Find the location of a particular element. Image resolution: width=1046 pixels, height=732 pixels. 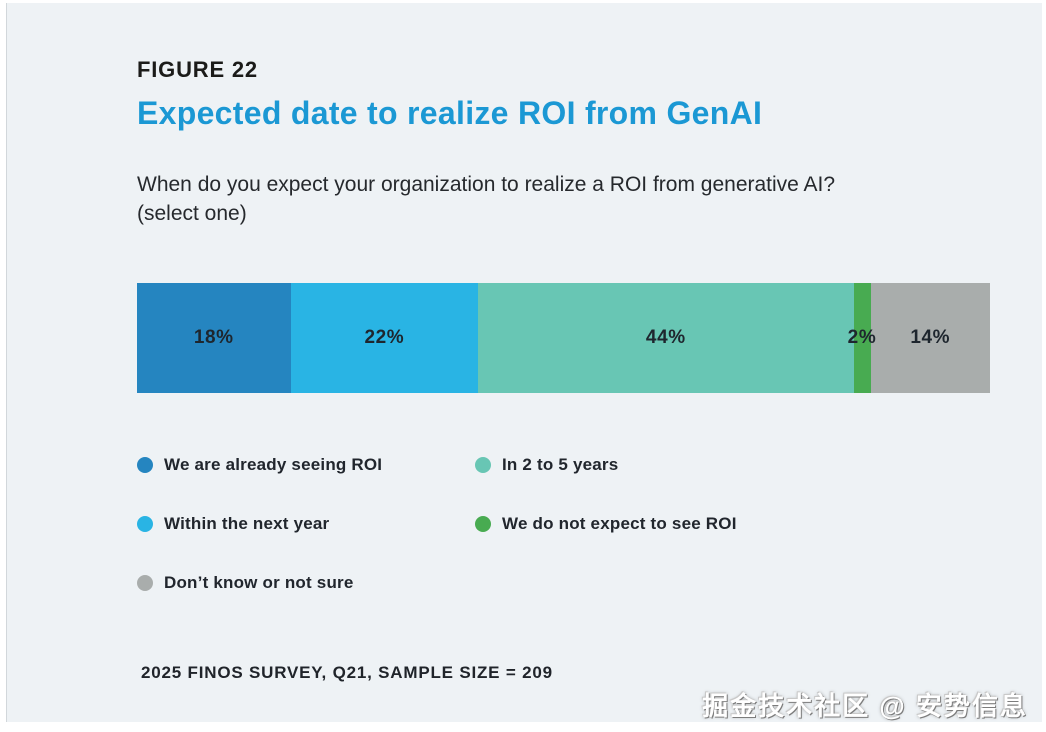

bar-segment-value: 14% is located at coordinates (930, 337).